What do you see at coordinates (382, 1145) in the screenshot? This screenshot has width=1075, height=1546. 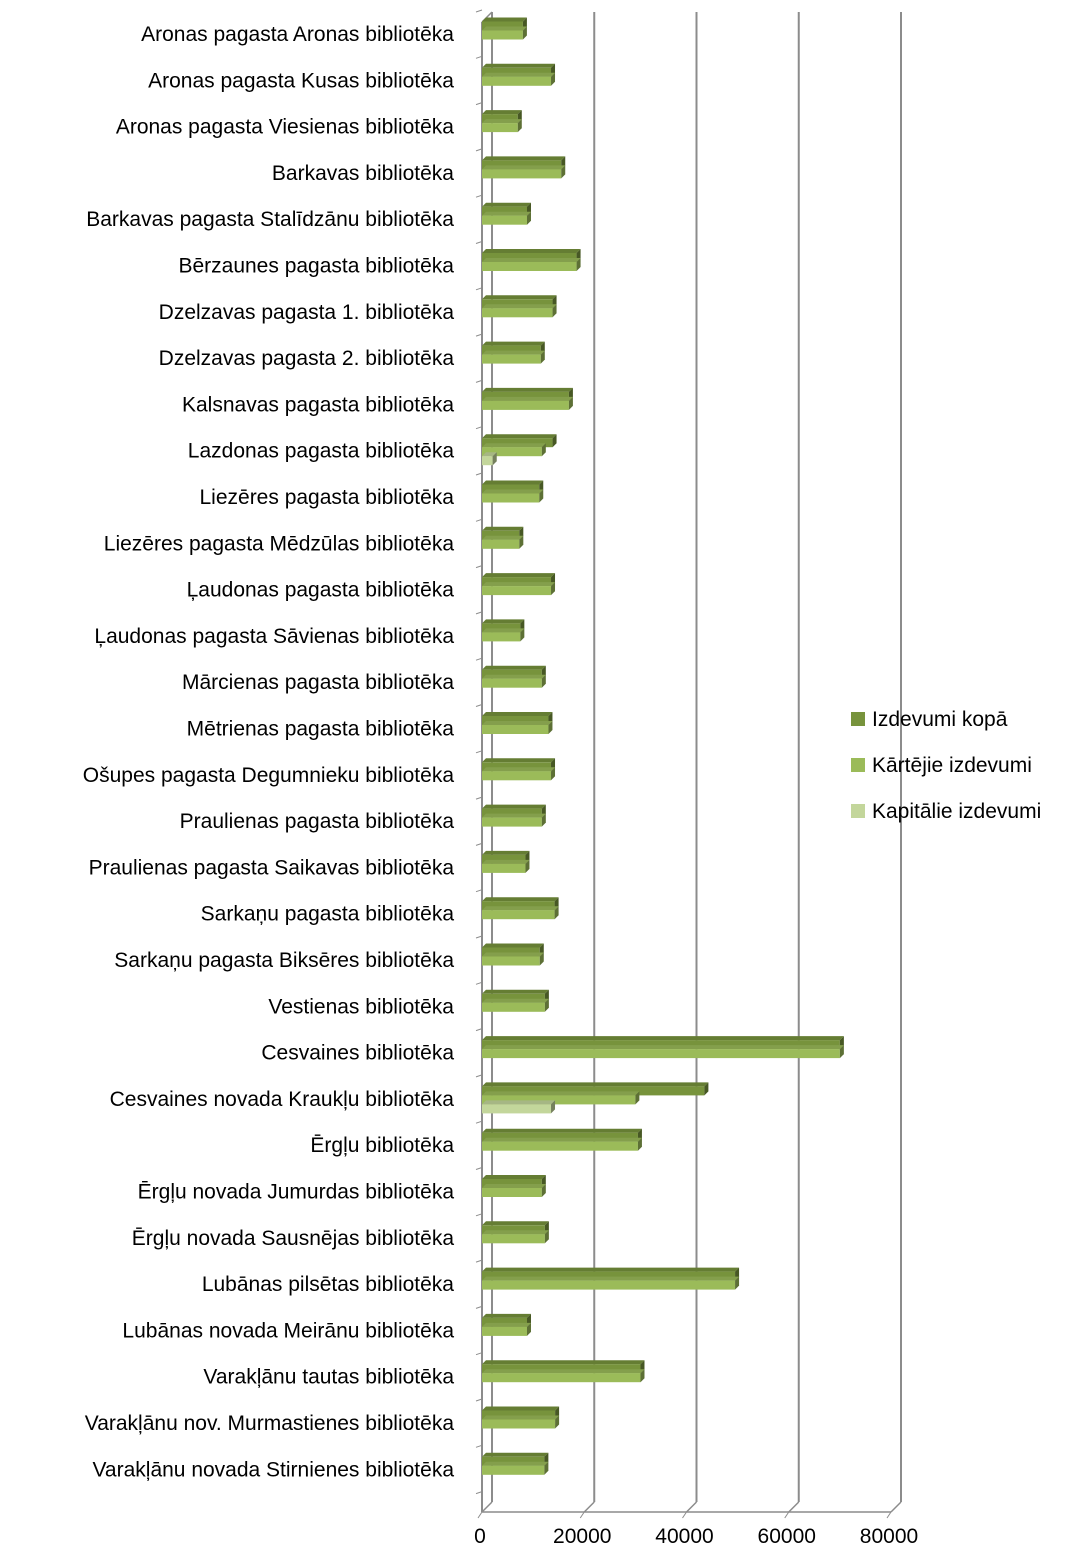 I see `category-label: Ērgļu bibliotēka` at bounding box center [382, 1145].